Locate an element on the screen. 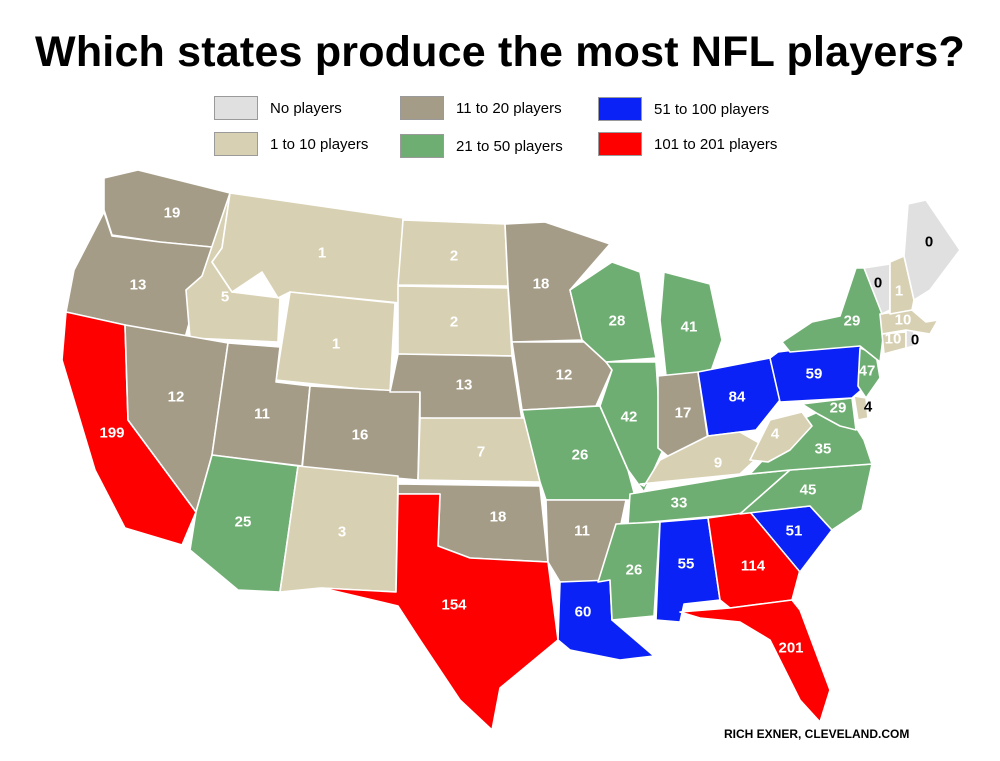 Image resolution: width=1000 pixels, height=761 pixels. state-value-WA: 19 is located at coordinates (172, 213).